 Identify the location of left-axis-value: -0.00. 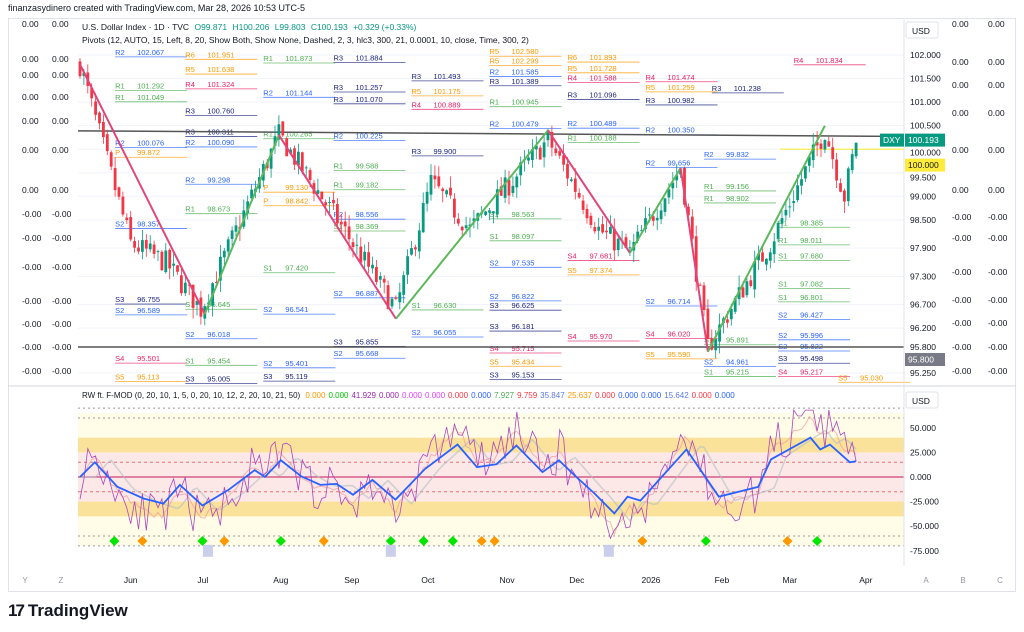
(62, 214).